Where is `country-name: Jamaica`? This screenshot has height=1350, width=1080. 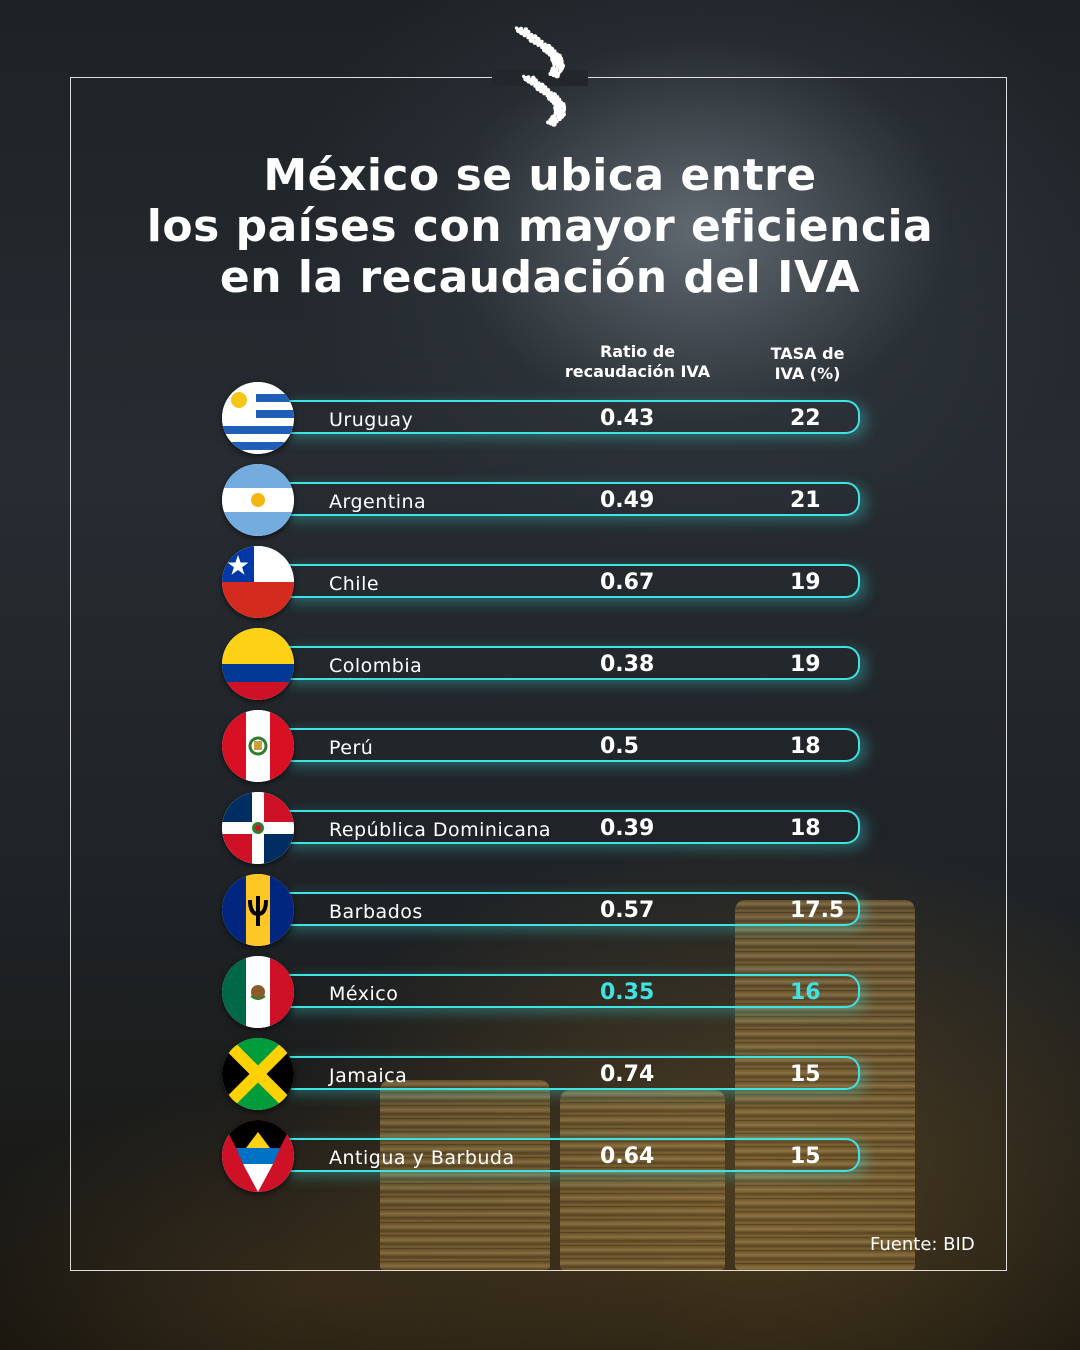
country-name: Jamaica is located at coordinates (368, 1076).